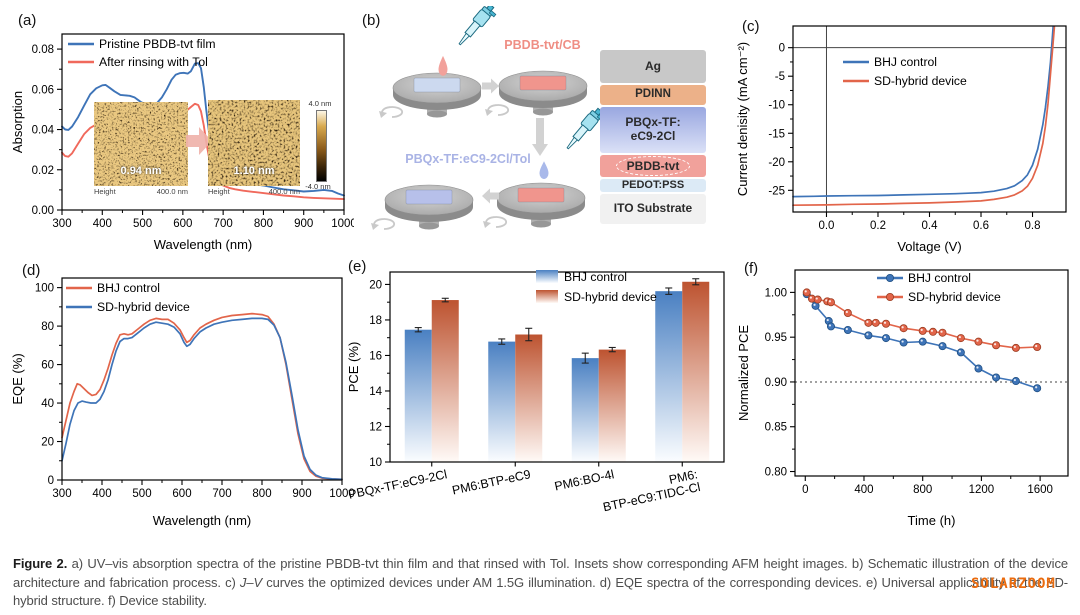 The width and height of the screenshot is (1080, 615). Describe the element at coordinates (650, 490) in the screenshot. I see `category-label-pm6-btp-ec9-tidc-cl: PM6:BTP-eC9:TIDC-Cl` at that location.